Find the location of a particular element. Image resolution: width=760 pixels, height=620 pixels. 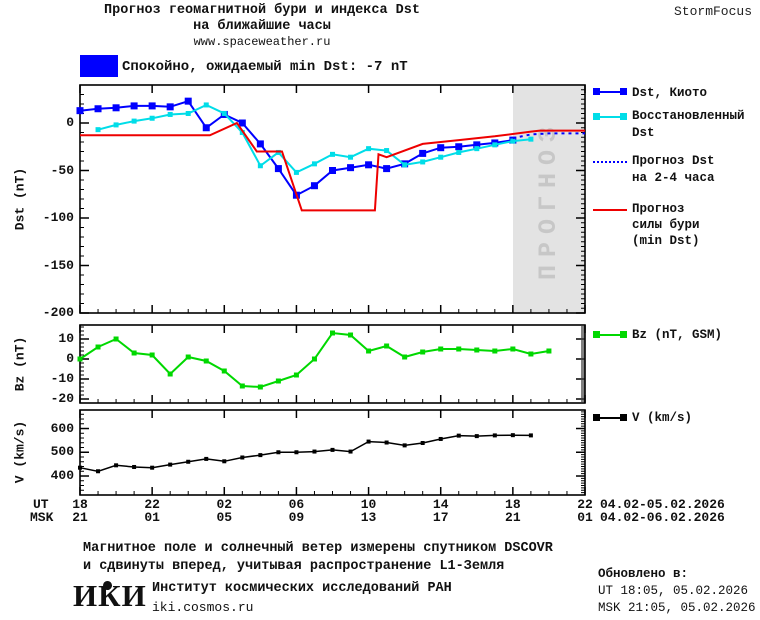

legend-storm-line1: Прогноз is located at coordinates (658, 209).